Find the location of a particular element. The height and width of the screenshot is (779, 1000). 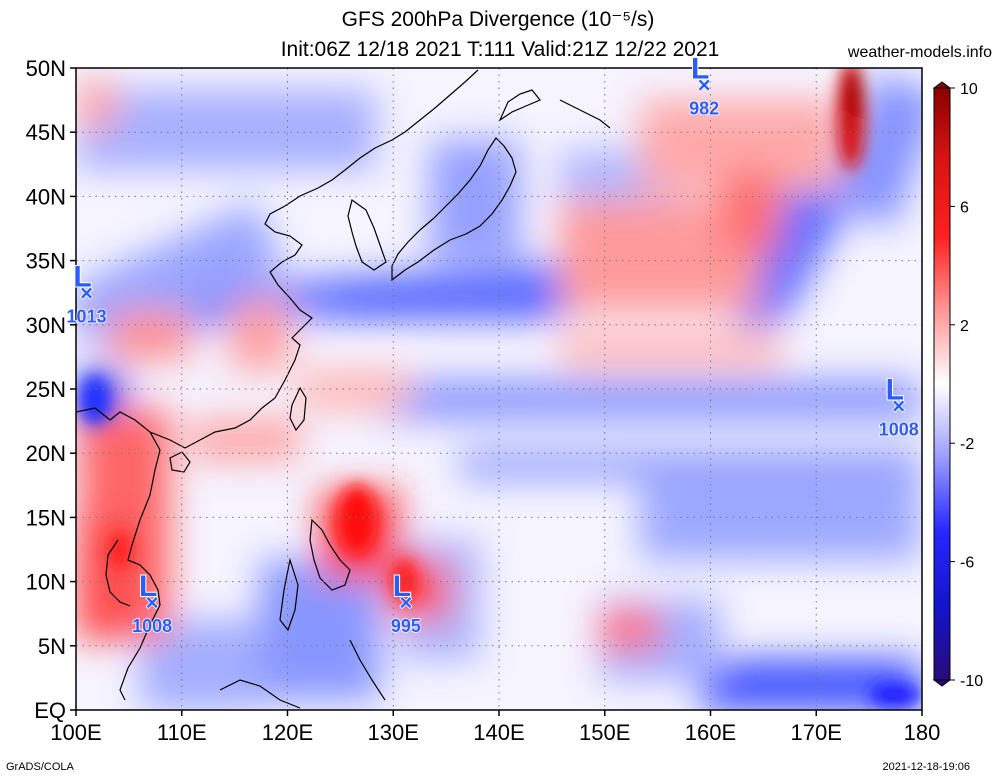

colorbar-tick-label: -2 is located at coordinates (967, 444).